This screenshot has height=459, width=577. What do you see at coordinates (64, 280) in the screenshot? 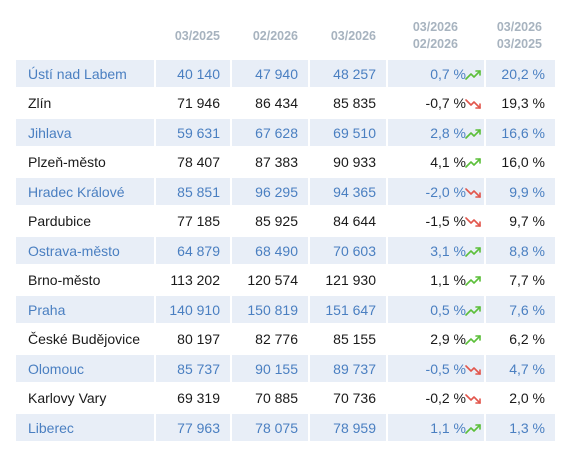
I see `region-name: Brno-město` at bounding box center [64, 280].